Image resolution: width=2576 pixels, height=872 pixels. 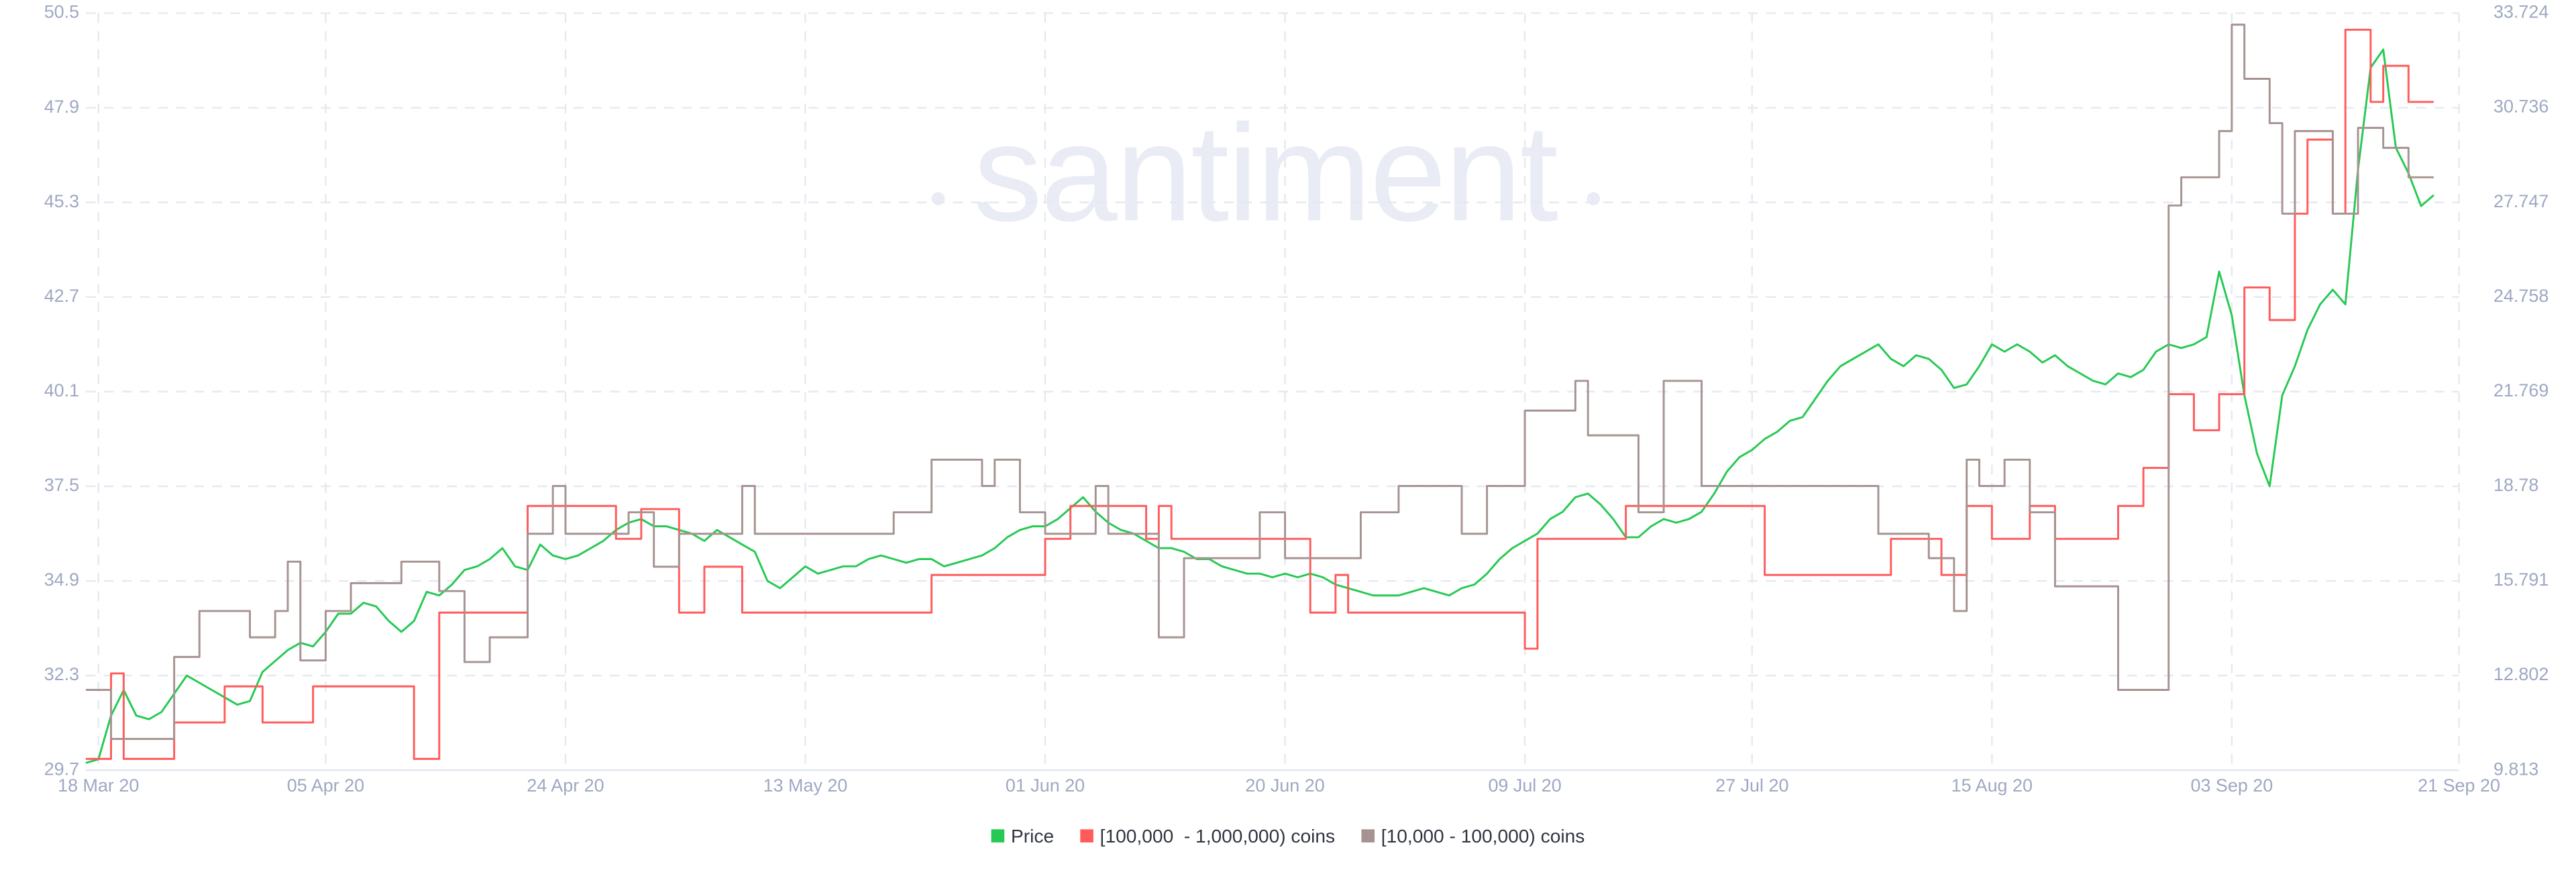 I want to click on y2-tick-label: 30.736, so click(x=2520, y=107).